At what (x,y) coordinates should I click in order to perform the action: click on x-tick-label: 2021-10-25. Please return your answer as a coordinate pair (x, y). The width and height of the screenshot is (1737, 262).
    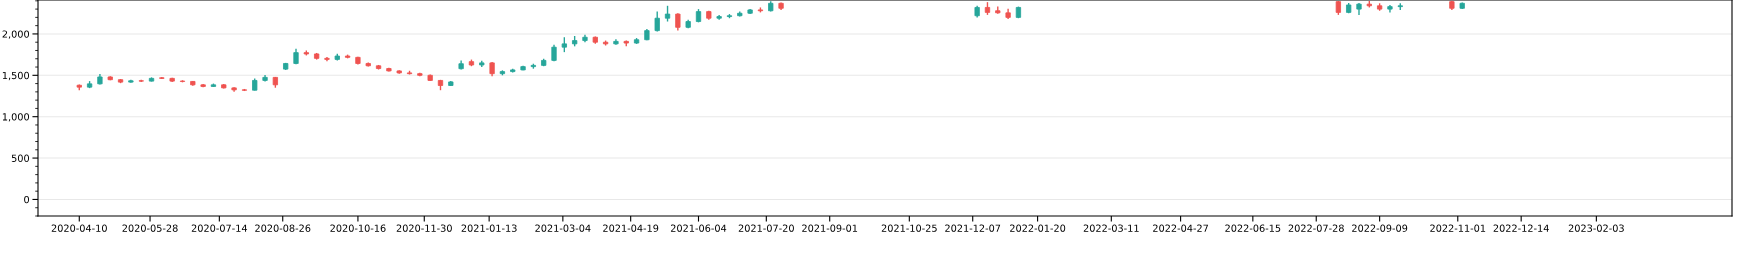
    Looking at the image, I should click on (909, 228).